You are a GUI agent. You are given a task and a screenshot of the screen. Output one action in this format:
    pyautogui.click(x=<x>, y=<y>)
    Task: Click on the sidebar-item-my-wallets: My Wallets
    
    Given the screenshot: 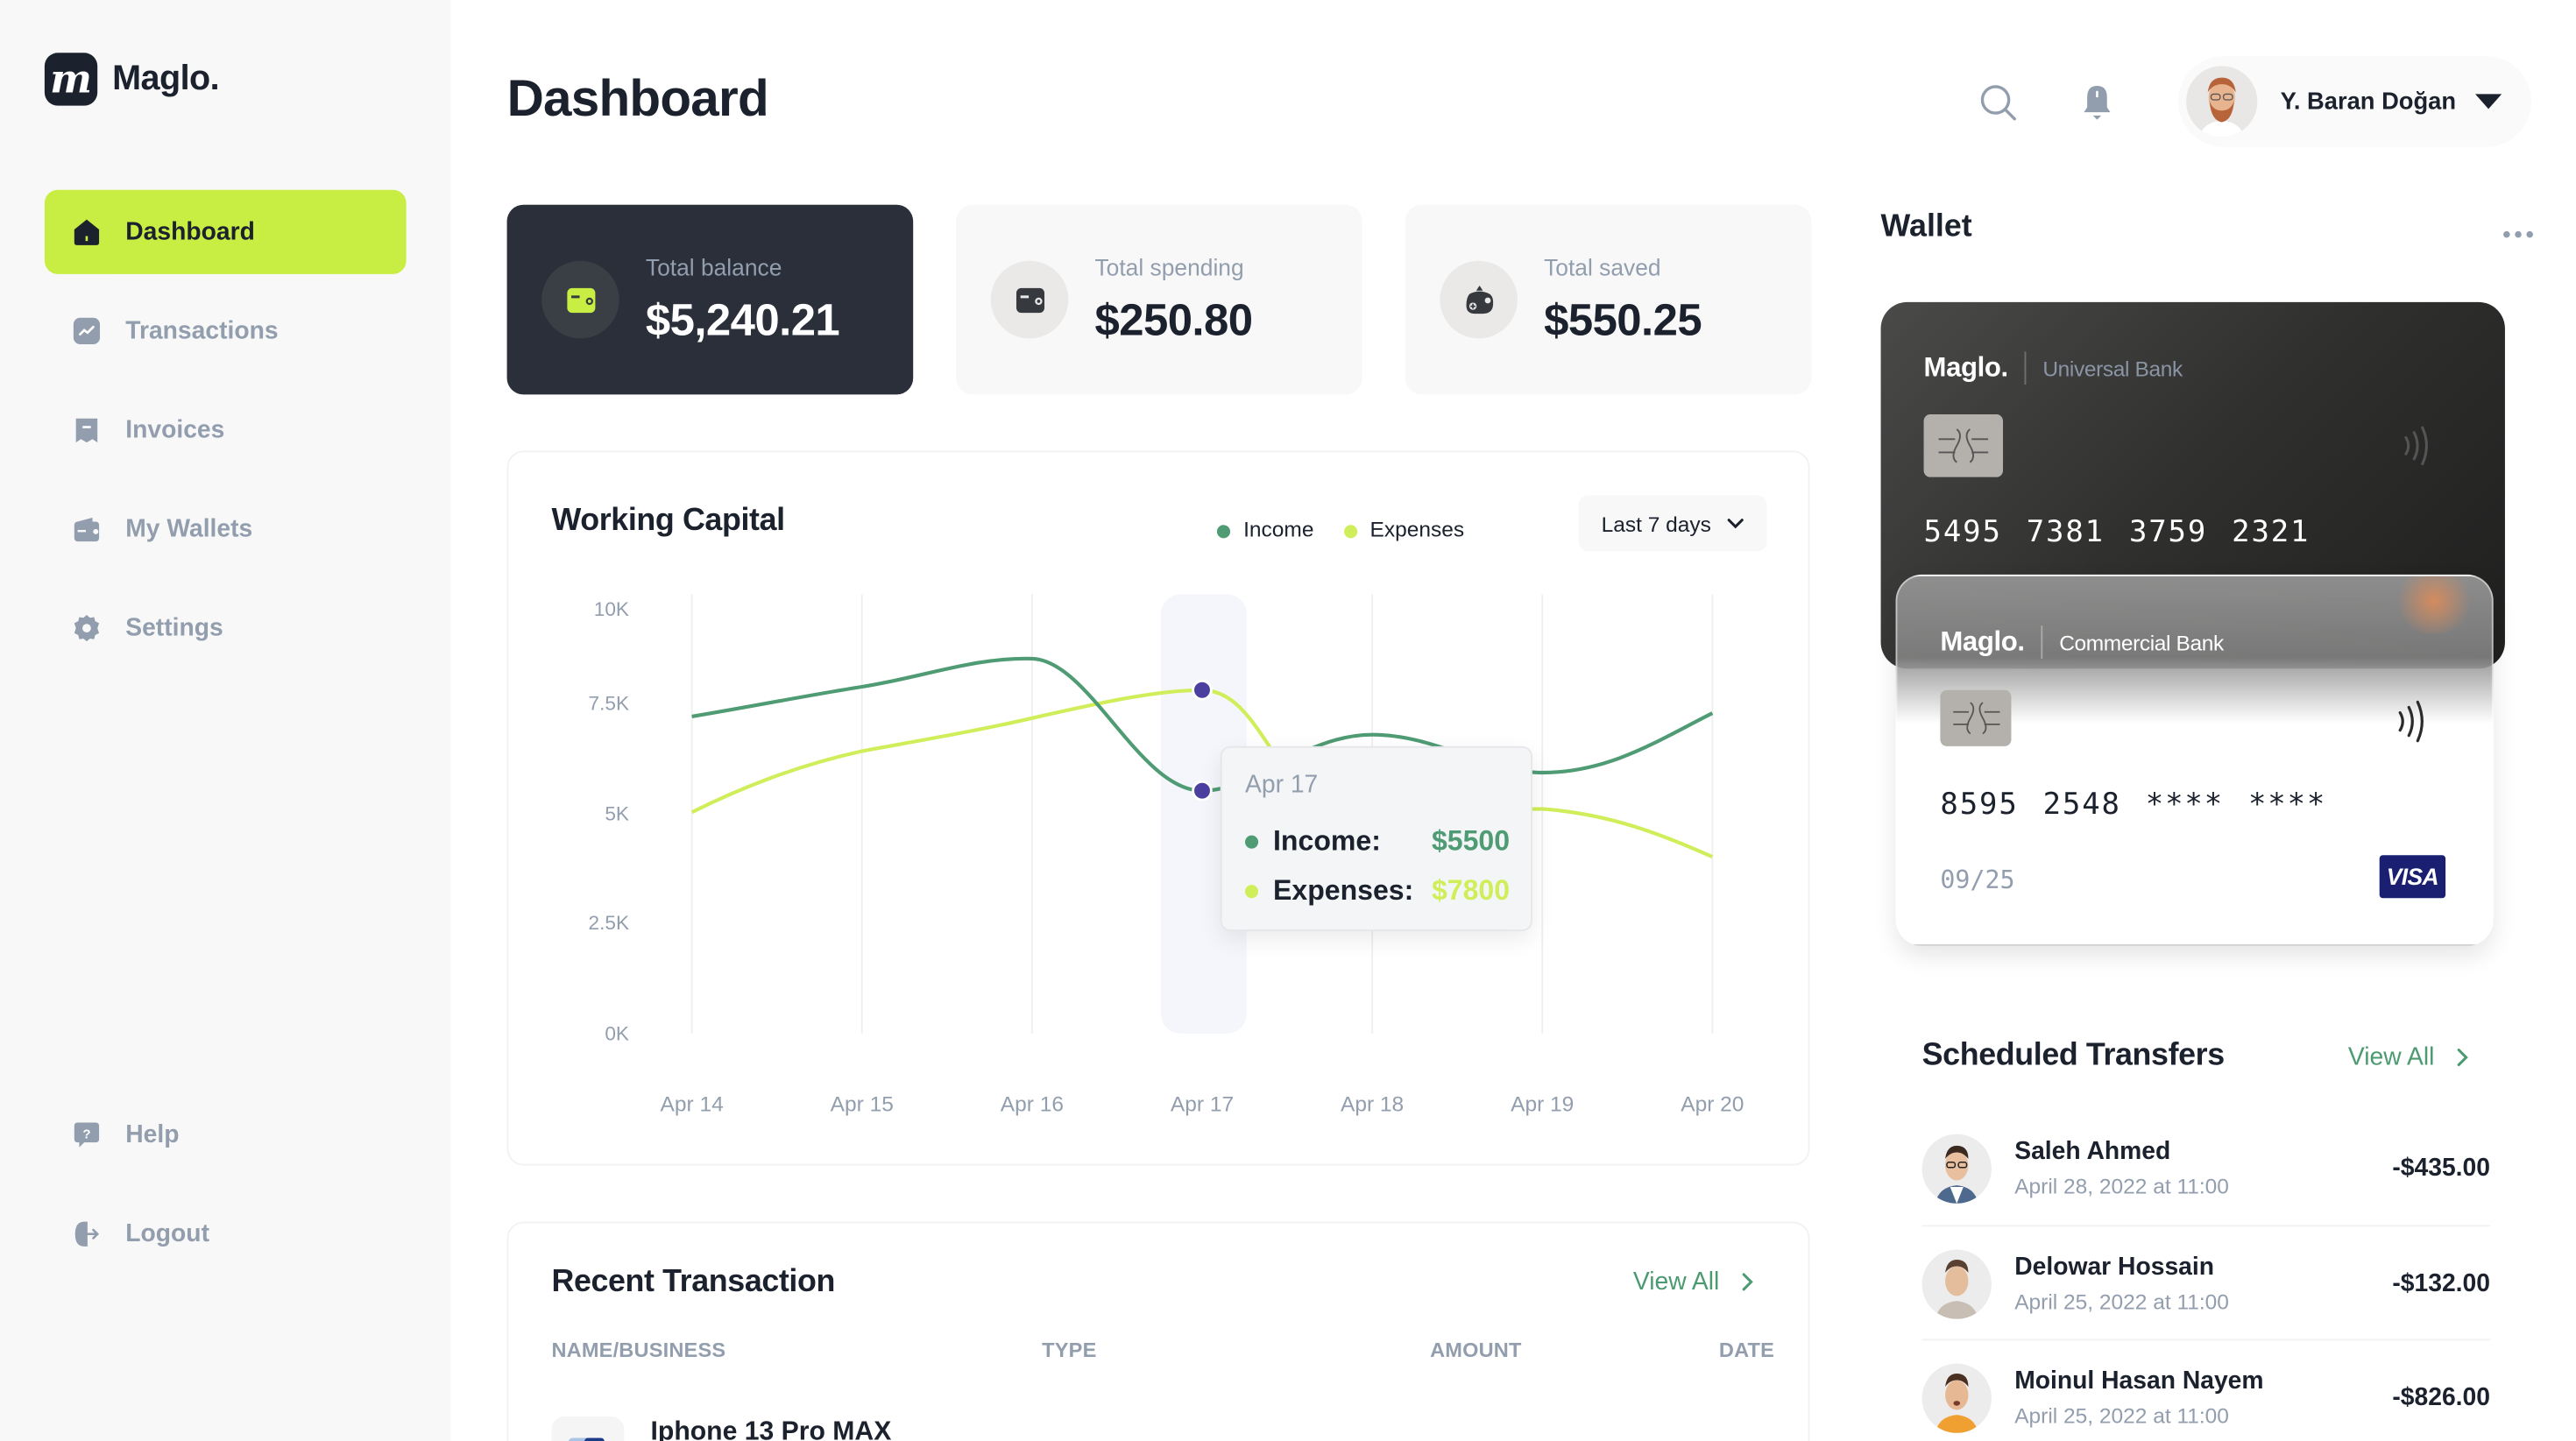 What is the action you would take?
    pyautogui.click(x=226, y=529)
    